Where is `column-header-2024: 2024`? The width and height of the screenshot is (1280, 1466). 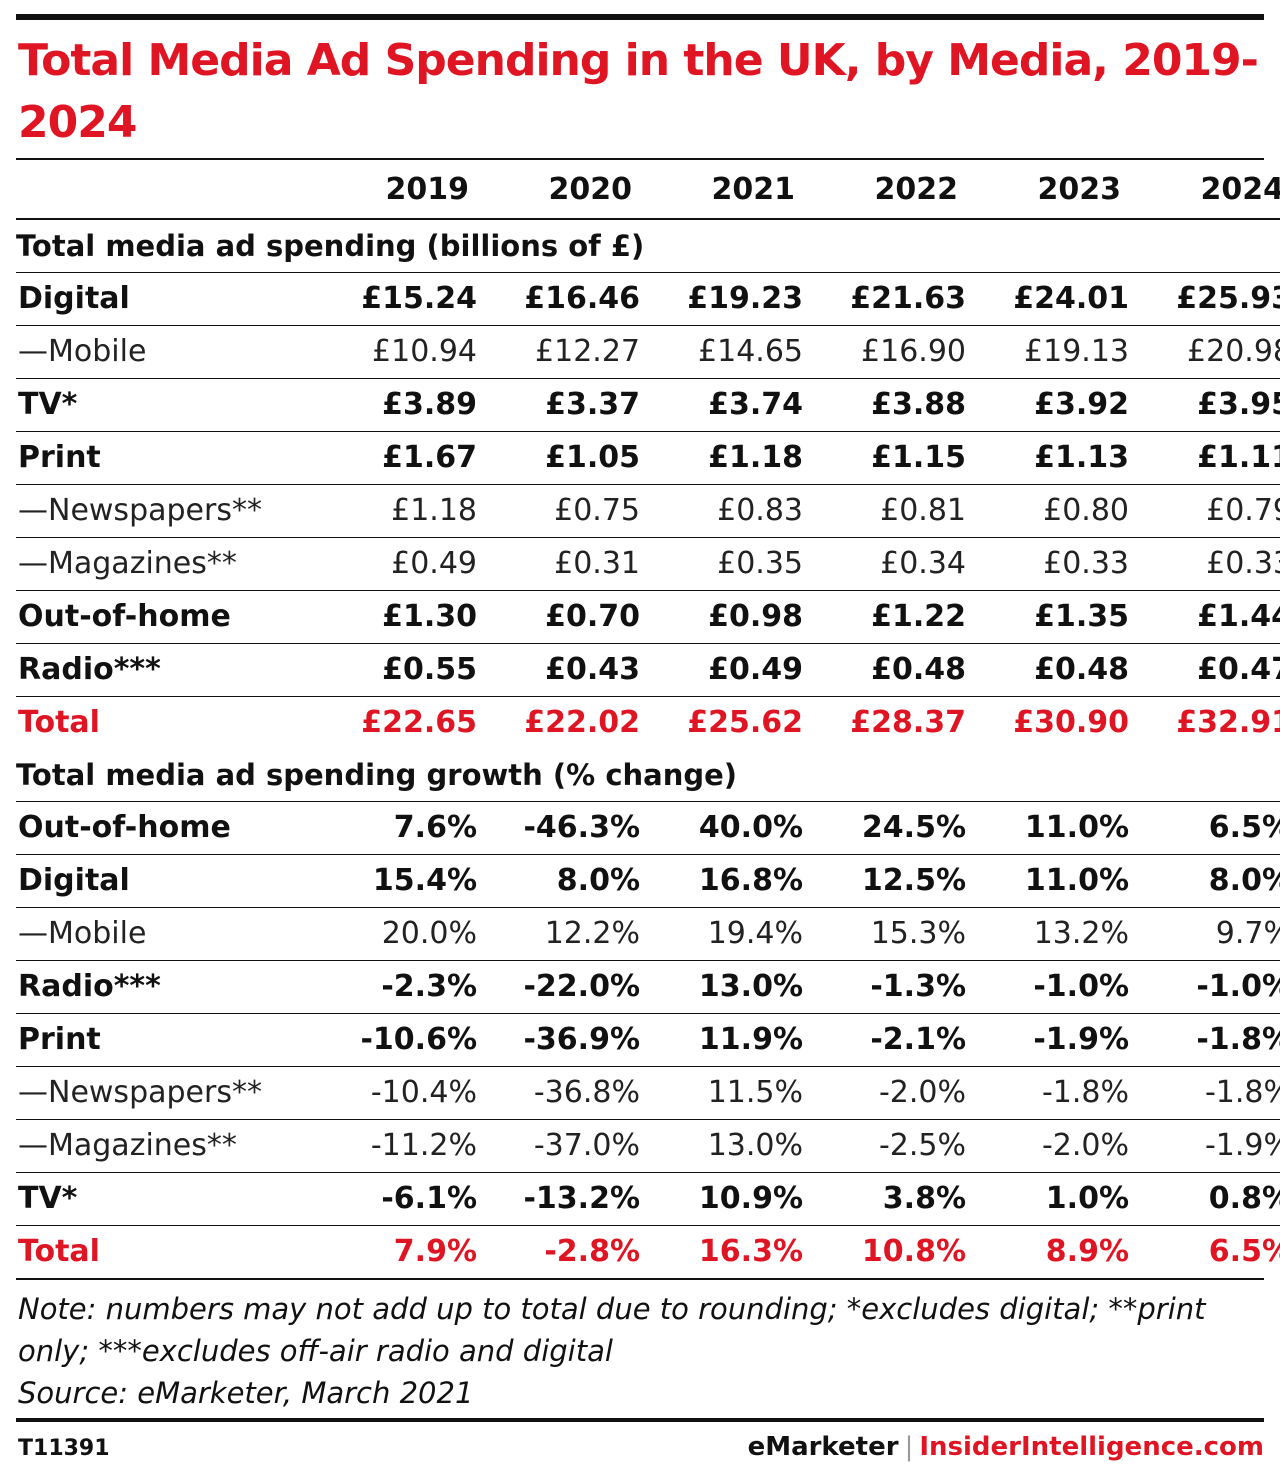
column-header-2024: 2024 is located at coordinates (1205, 191).